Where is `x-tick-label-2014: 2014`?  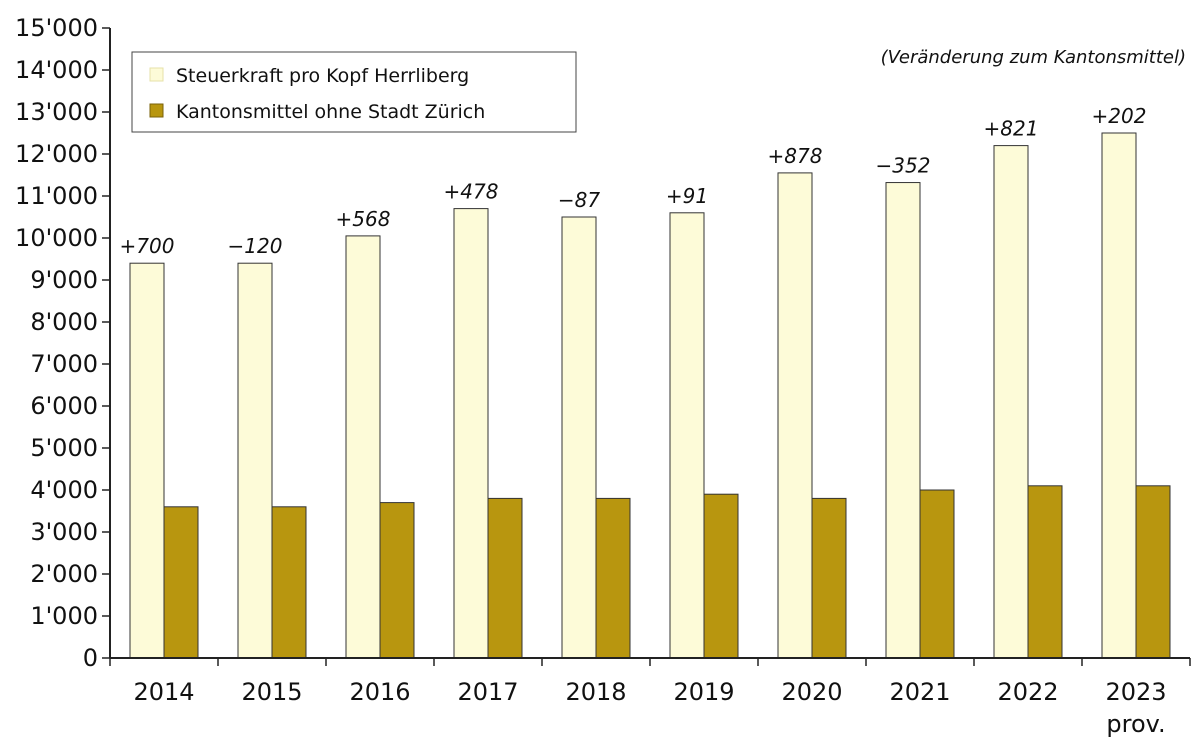
x-tick-label-2014: 2014 is located at coordinates (163, 692).